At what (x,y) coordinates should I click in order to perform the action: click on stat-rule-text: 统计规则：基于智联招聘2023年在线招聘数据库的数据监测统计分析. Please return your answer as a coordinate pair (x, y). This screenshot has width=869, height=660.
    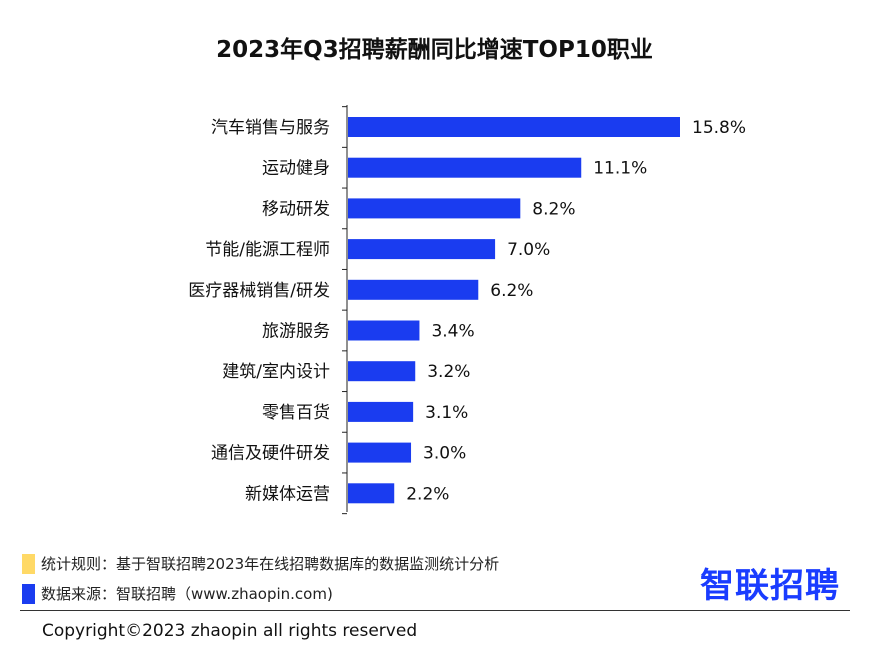
    Looking at the image, I should click on (270, 564).